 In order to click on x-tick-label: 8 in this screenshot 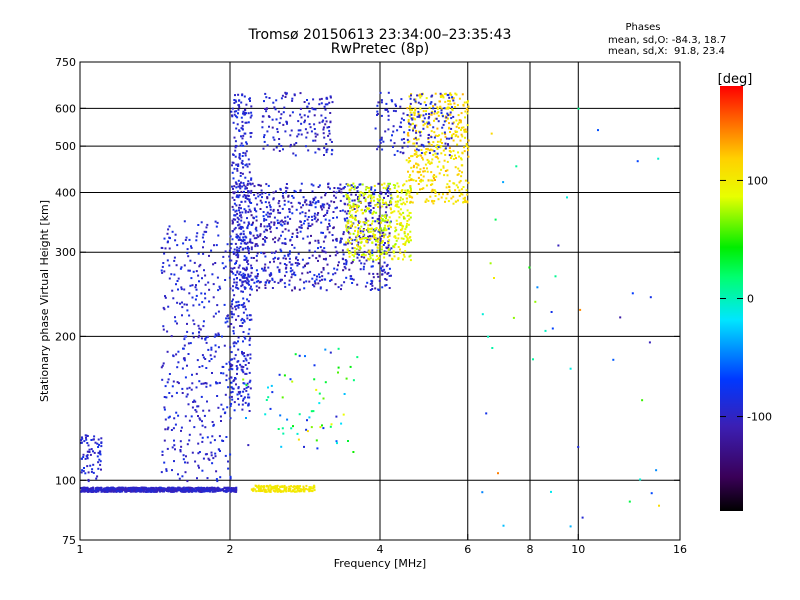, I will do `click(530, 549)`.